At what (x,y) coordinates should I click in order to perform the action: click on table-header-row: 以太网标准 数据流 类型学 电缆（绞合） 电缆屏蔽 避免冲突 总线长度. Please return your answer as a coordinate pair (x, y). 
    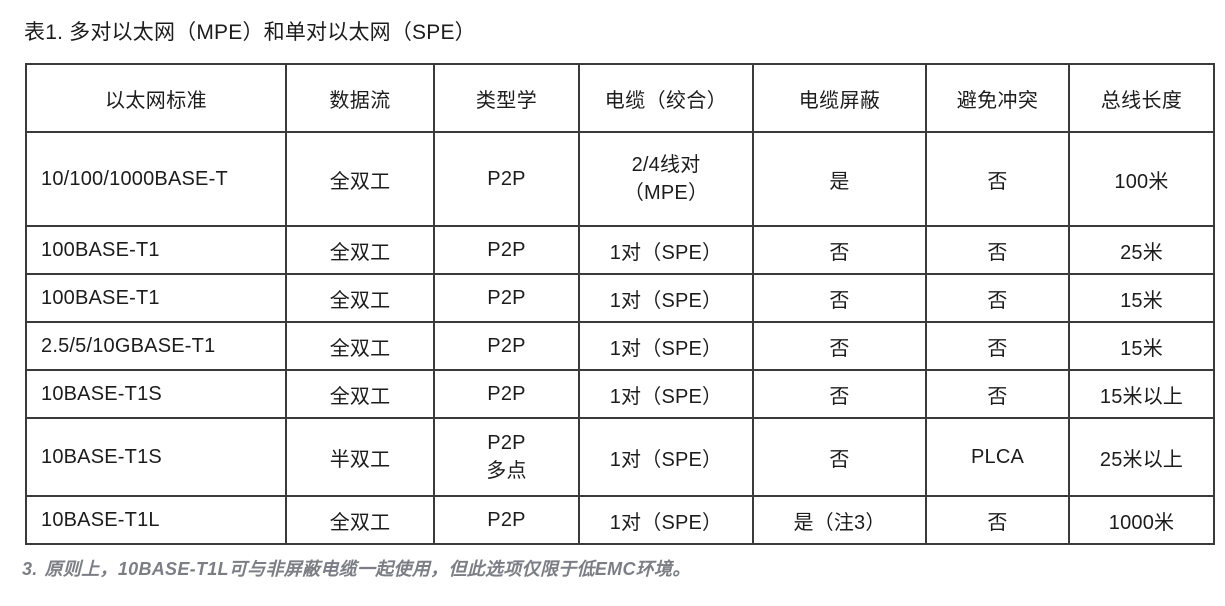
    Looking at the image, I should click on (620, 98).